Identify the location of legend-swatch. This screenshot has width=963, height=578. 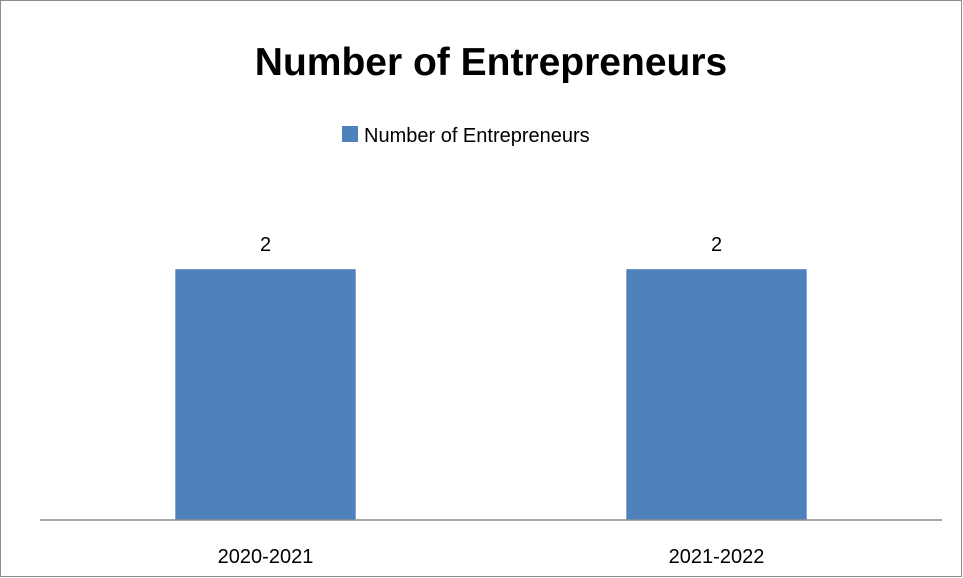
(350, 134).